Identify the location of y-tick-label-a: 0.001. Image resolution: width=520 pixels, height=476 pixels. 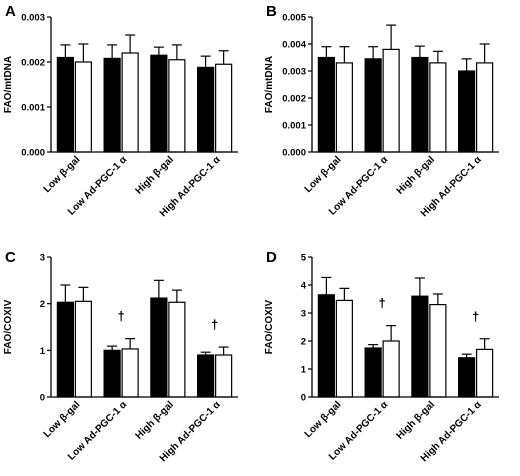
(33, 108).